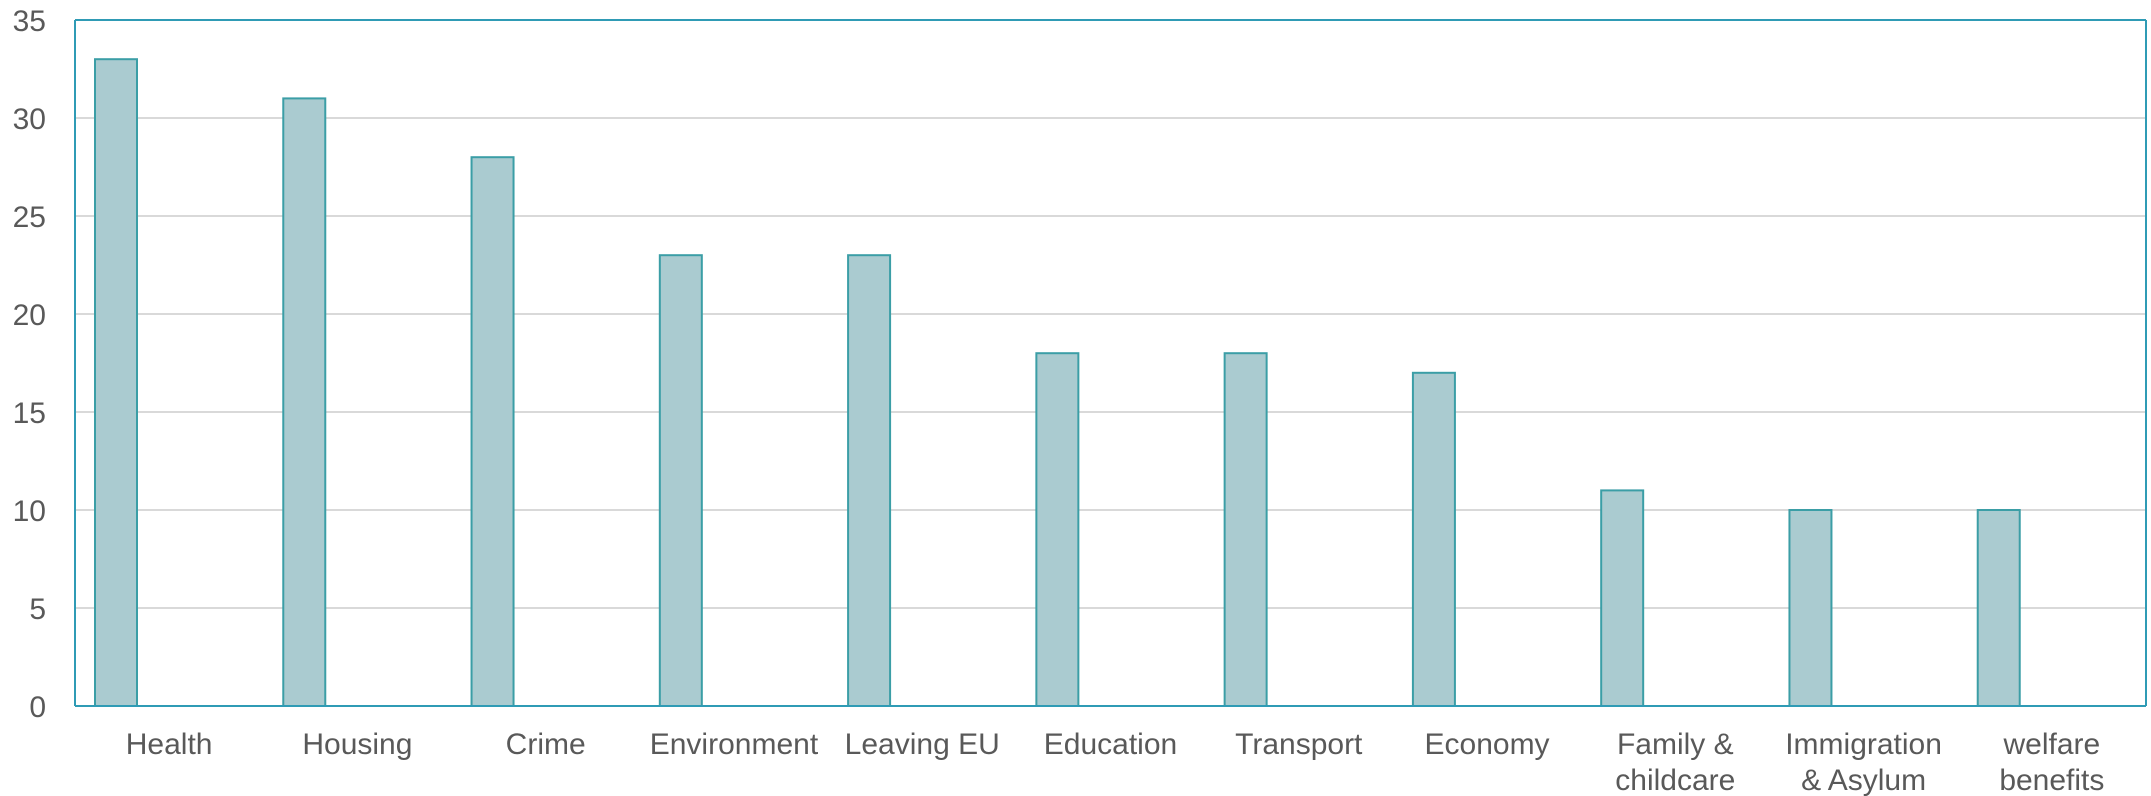  I want to click on x-tick-label-line: Crime, so click(546, 744).